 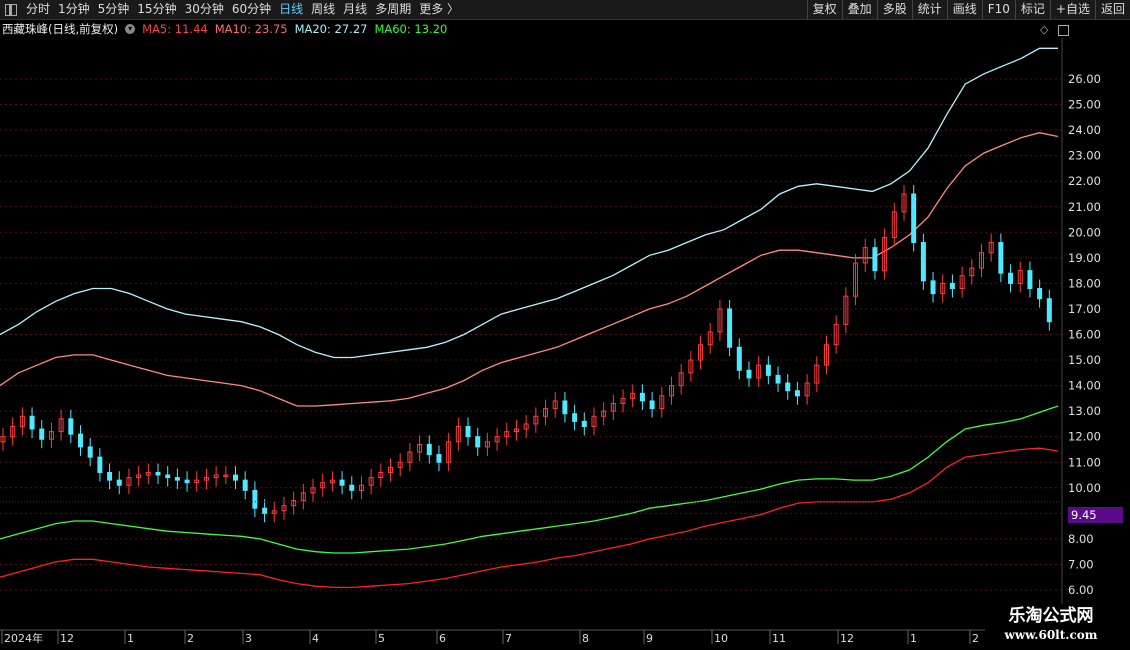 I want to click on y-tick-18: 8.00, so click(x=1081, y=539).